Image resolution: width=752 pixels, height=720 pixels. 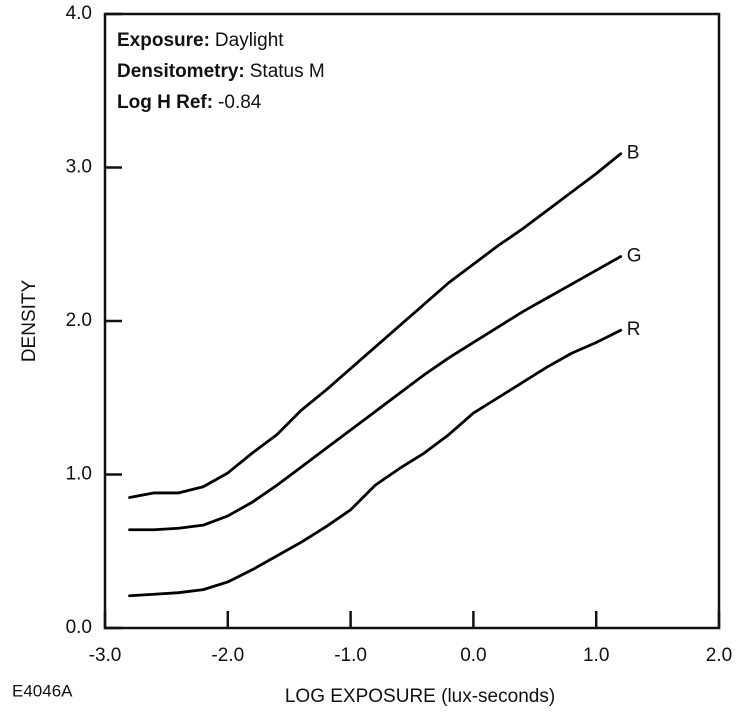 What do you see at coordinates (719, 655) in the screenshot?
I see `x-tick-label: 2.0` at bounding box center [719, 655].